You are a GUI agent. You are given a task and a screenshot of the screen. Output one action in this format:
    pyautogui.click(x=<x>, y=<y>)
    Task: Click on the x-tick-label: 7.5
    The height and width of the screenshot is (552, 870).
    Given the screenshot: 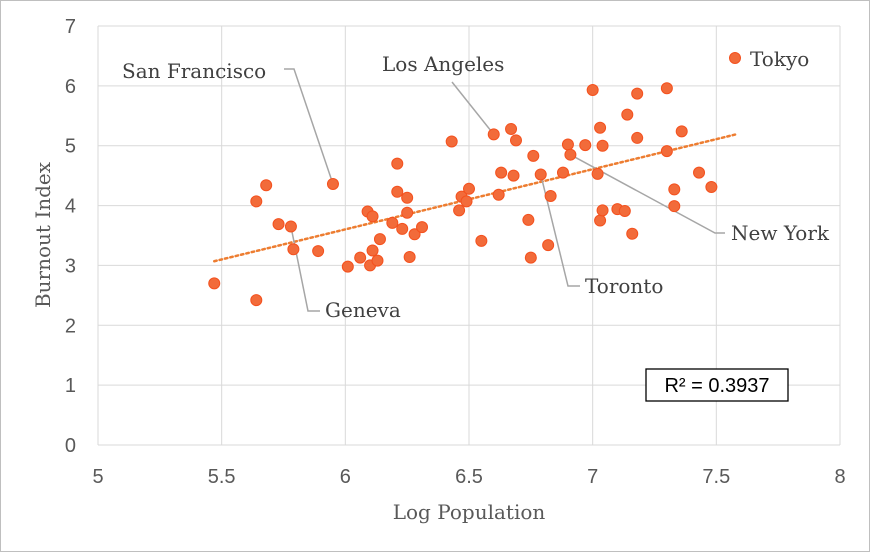 What is the action you would take?
    pyautogui.click(x=716, y=477)
    